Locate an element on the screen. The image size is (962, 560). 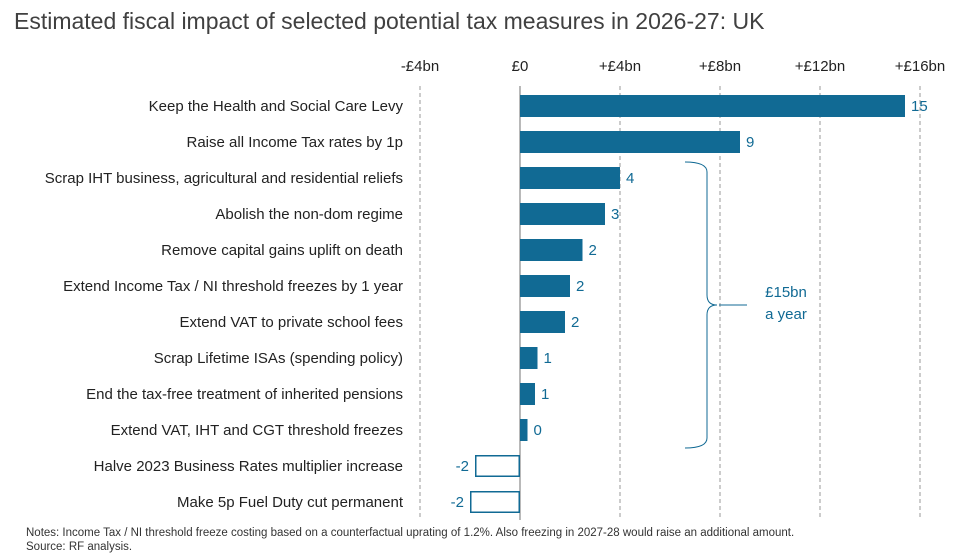
x-tick-label: +£8bn is located at coordinates (720, 66).